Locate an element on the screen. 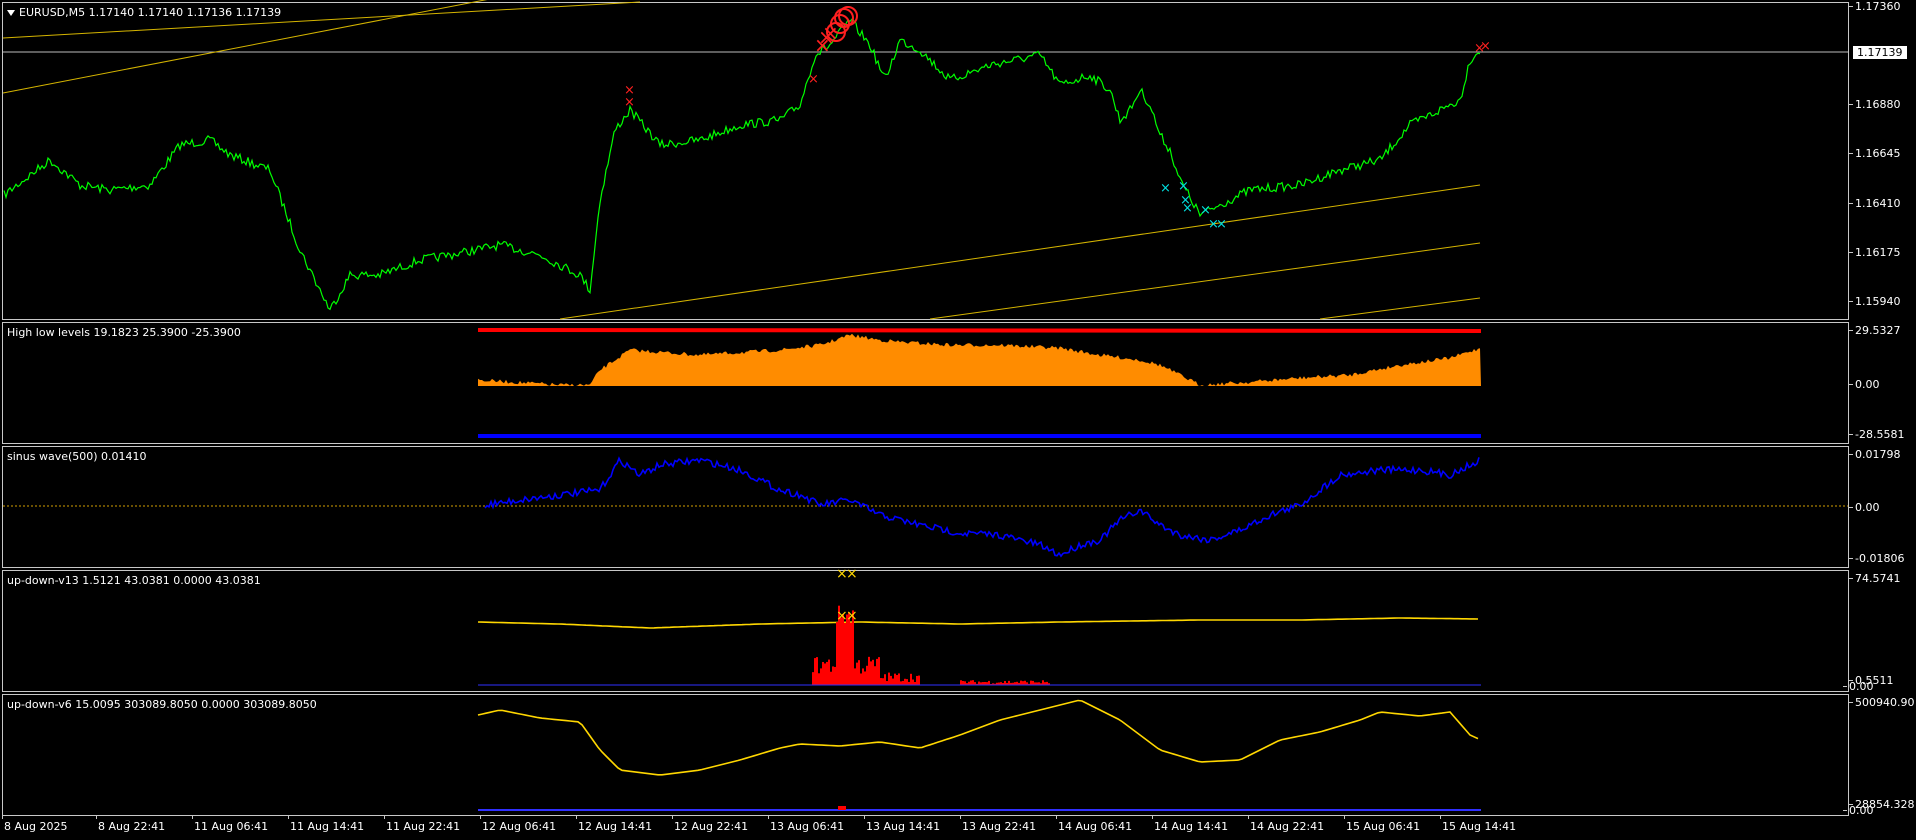  scale-tick: 500940.90 is located at coordinates (1882, 702).